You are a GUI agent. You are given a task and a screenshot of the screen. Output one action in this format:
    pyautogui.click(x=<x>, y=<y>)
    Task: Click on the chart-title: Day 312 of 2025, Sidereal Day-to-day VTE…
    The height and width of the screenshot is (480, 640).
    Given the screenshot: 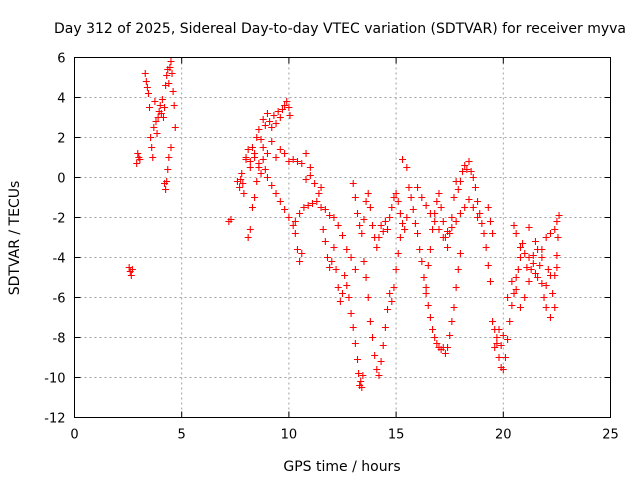 What is the action you would take?
    pyautogui.click(x=340, y=29)
    